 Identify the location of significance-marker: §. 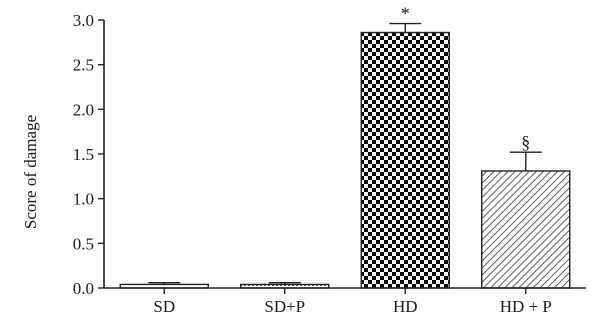
(525, 142).